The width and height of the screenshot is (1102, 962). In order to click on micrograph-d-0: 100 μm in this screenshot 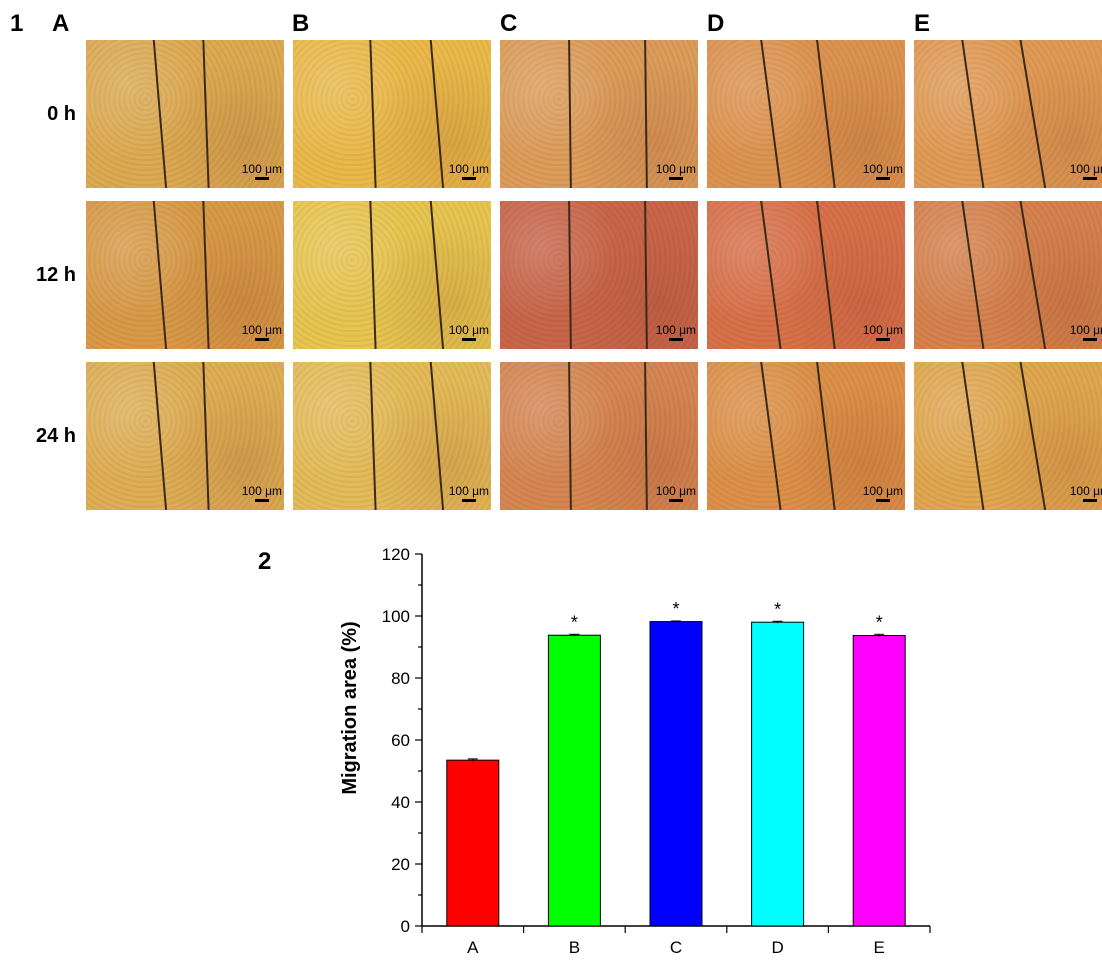, I will do `click(806, 114)`.